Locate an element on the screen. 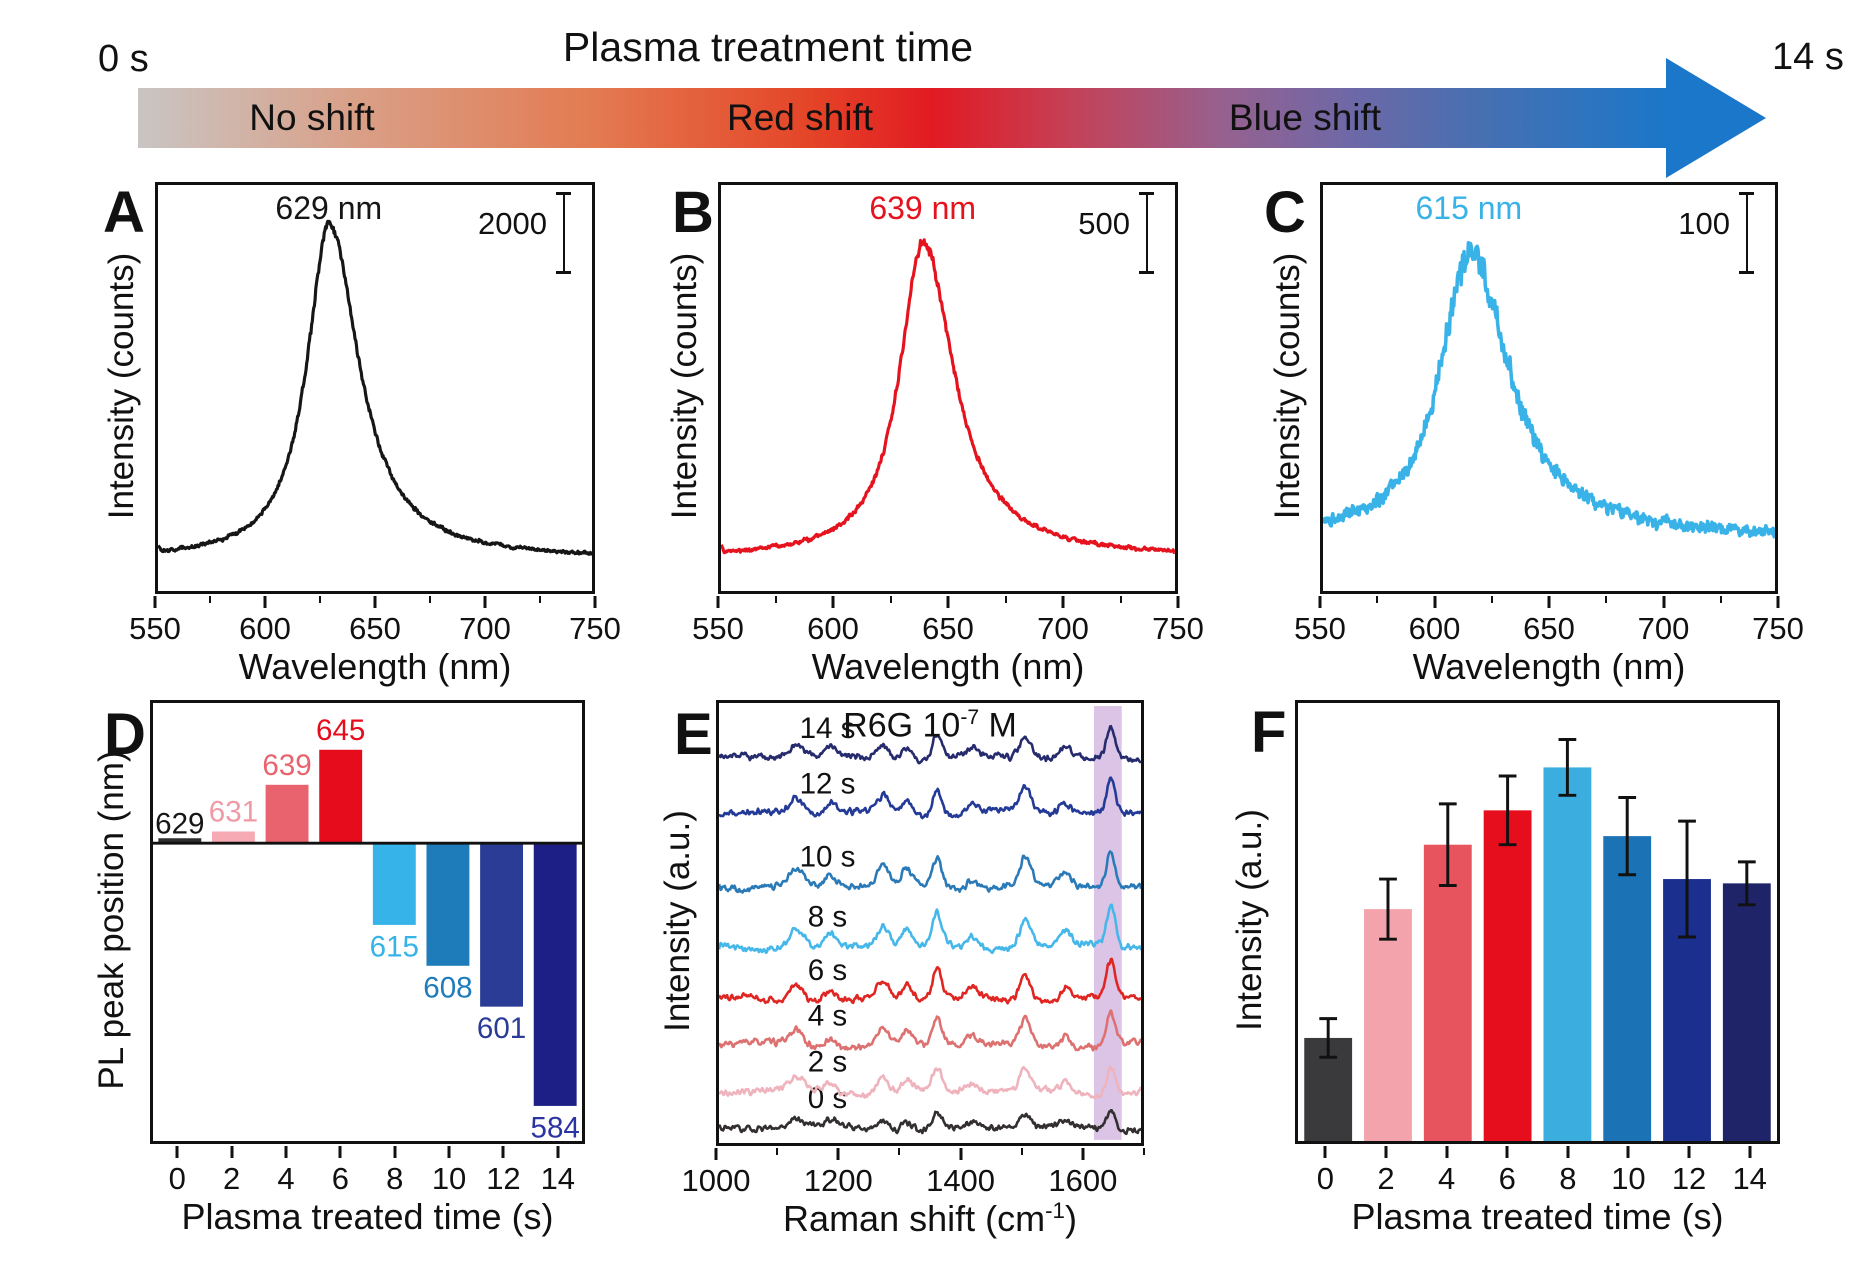 This screenshot has width=1862, height=1280. panel-A-y-axis-label: Intensity (counts) is located at coordinates (121, 386).